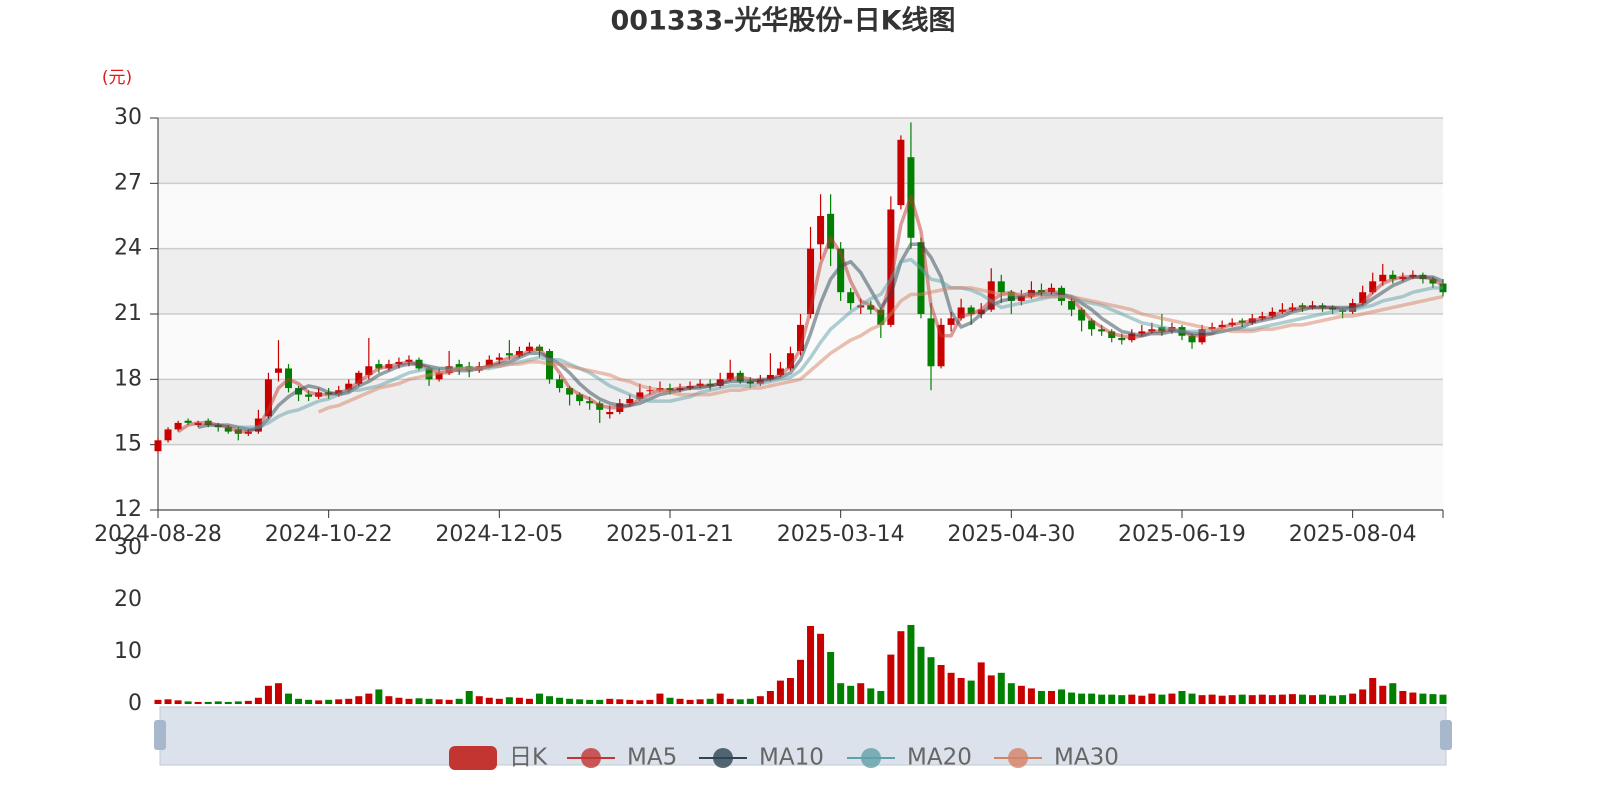  Describe the element at coordinates (128, 547) in the screenshot. I see `volume-tick-label: 30` at that location.